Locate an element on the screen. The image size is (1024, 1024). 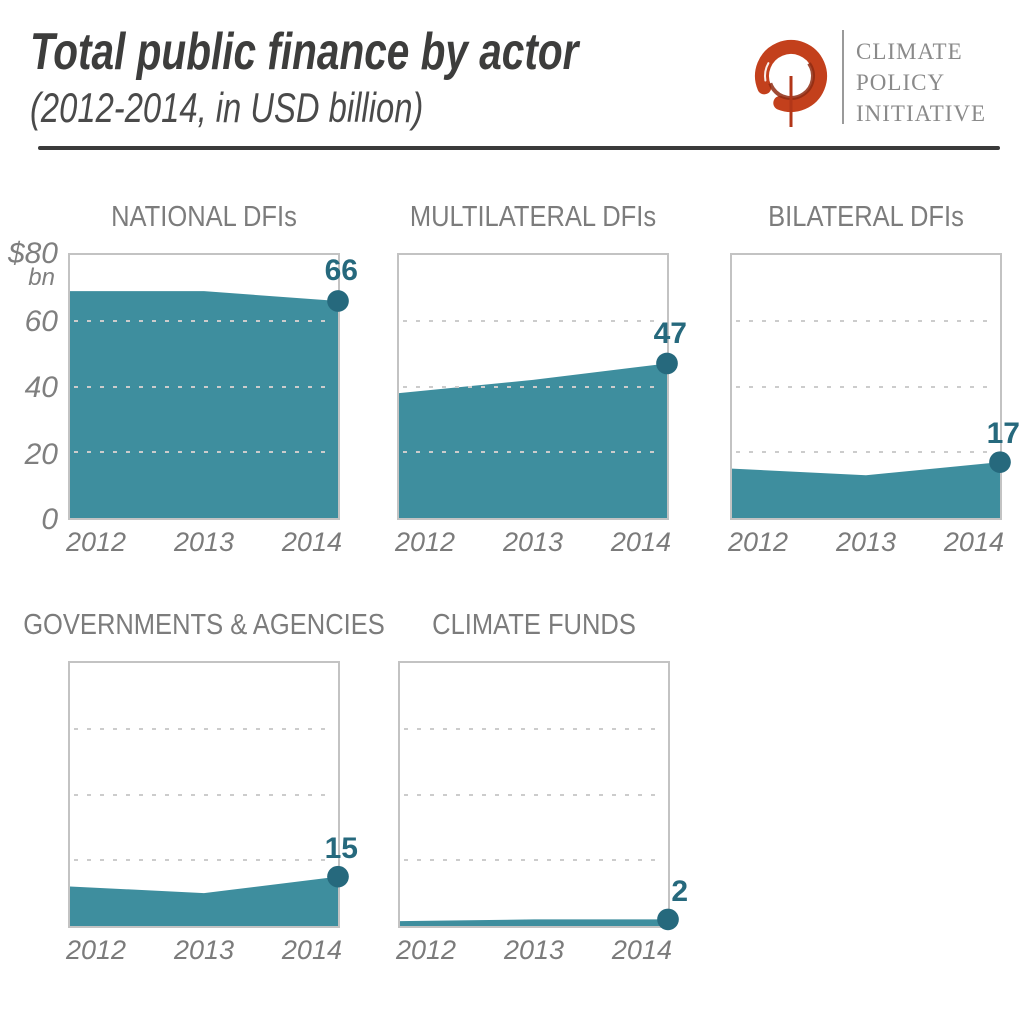
page-title-text: Total public finance by actor is located at coordinates (304, 52).